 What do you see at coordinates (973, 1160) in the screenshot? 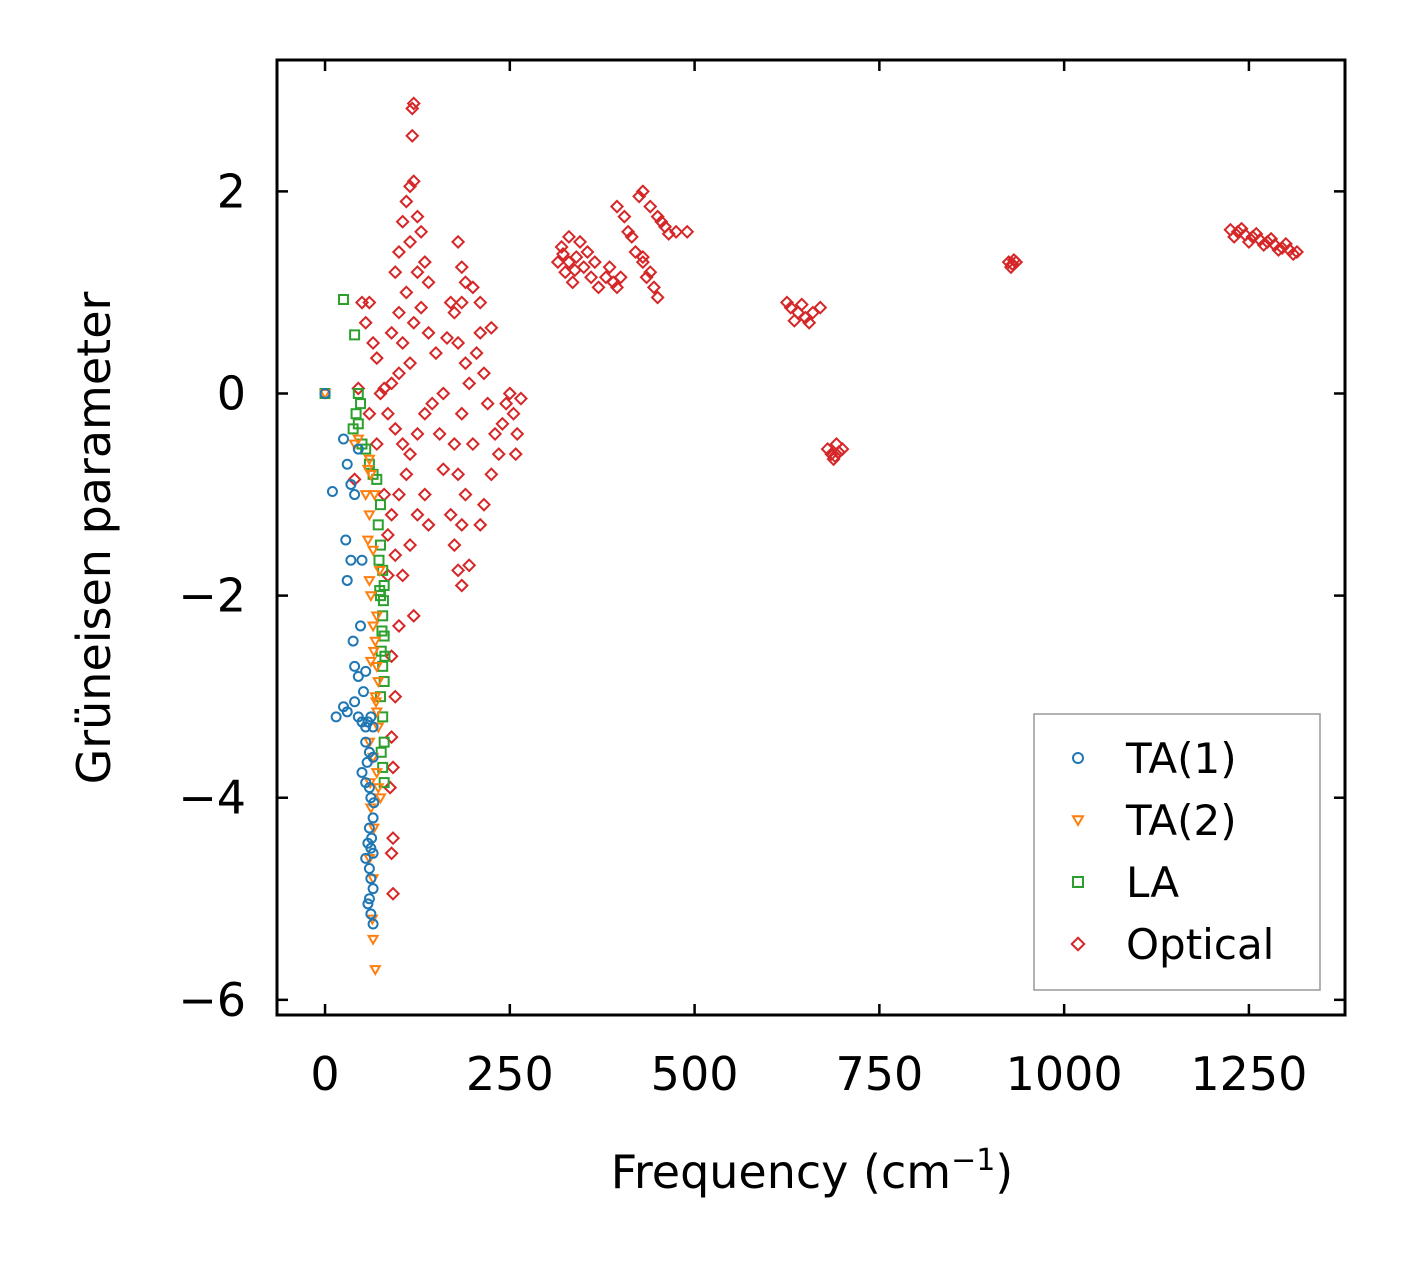
I see `x-axis-label-superscript: −1` at bounding box center [973, 1160].